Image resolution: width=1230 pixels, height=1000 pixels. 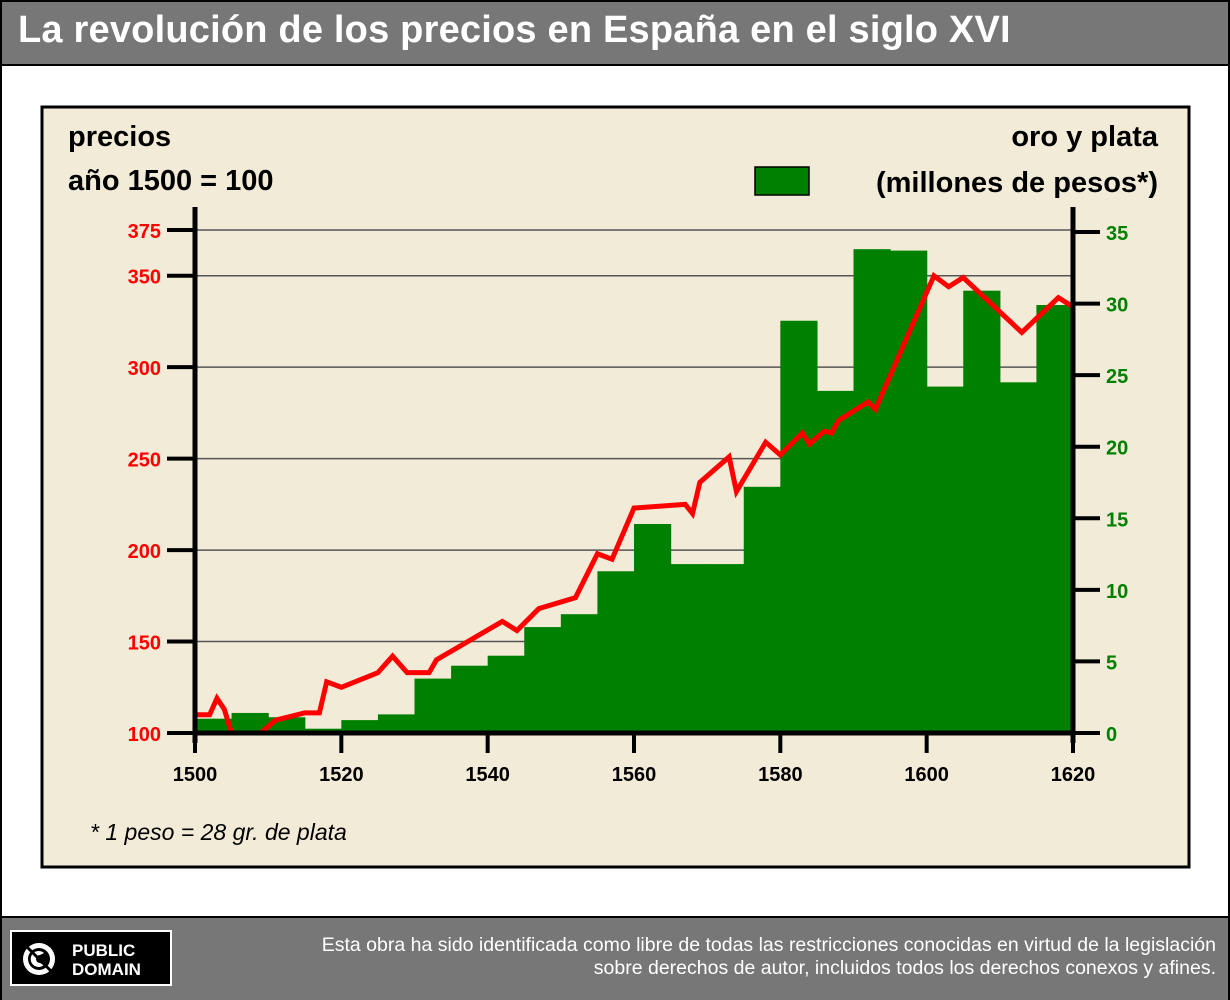 What do you see at coordinates (1117, 520) in the screenshot?
I see `right-tick-label: 15` at bounding box center [1117, 520].